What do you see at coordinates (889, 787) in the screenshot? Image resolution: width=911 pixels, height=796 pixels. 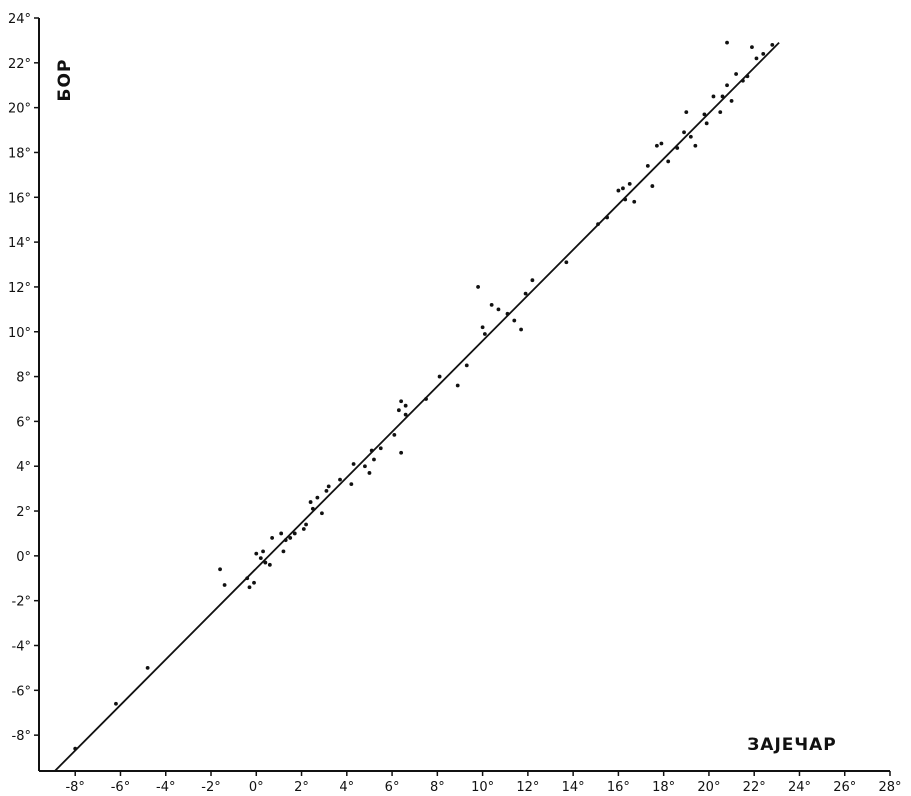 I see `x-tick-label: 28°` at bounding box center [889, 787].